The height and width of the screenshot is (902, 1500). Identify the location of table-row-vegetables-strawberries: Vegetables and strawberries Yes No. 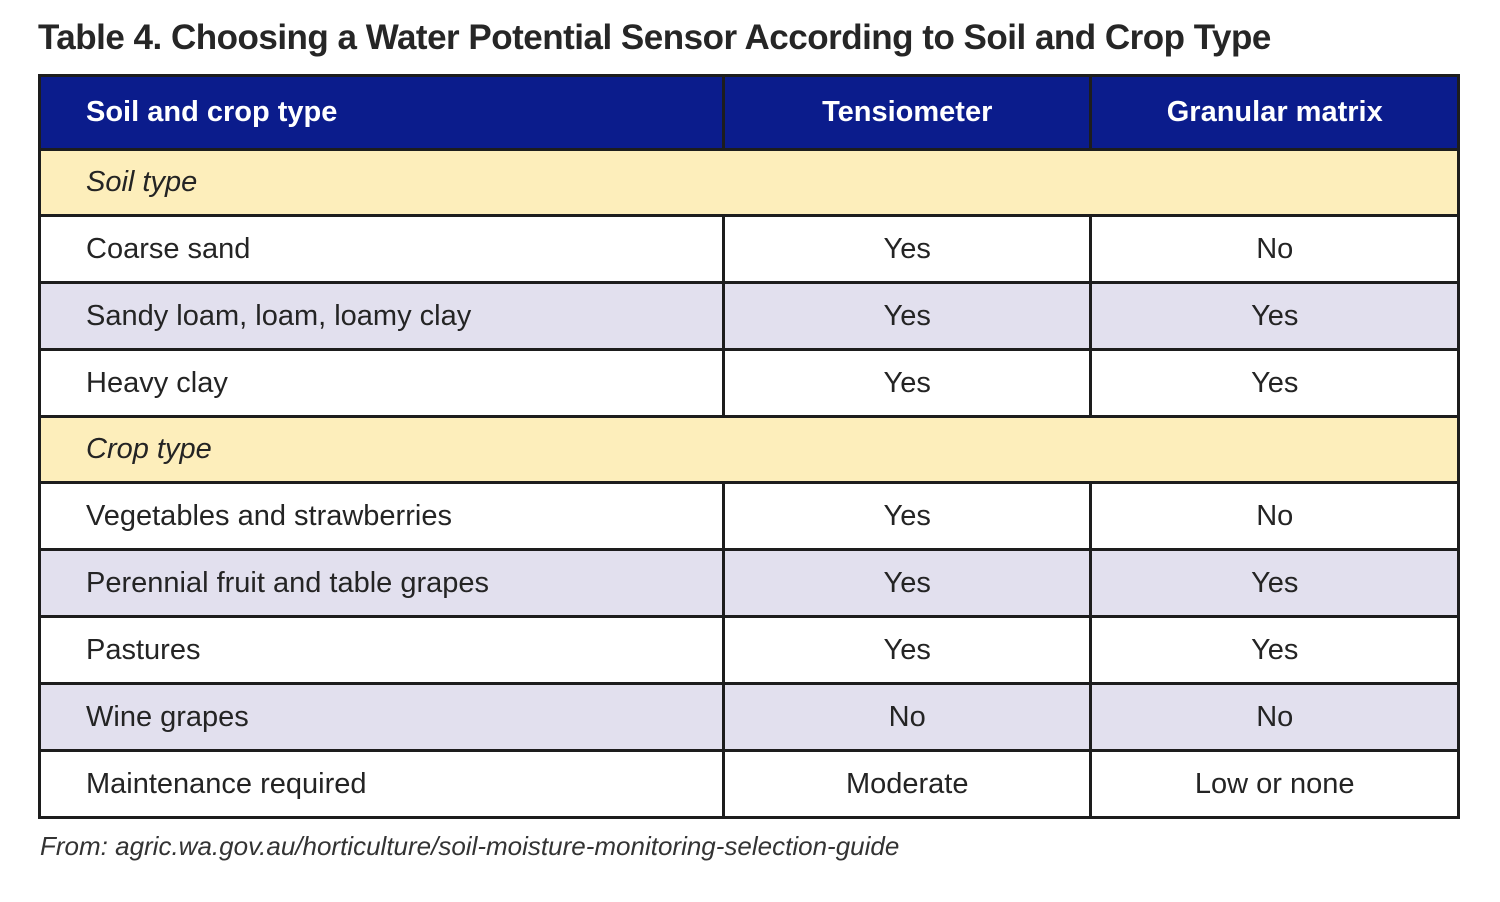
(749, 516).